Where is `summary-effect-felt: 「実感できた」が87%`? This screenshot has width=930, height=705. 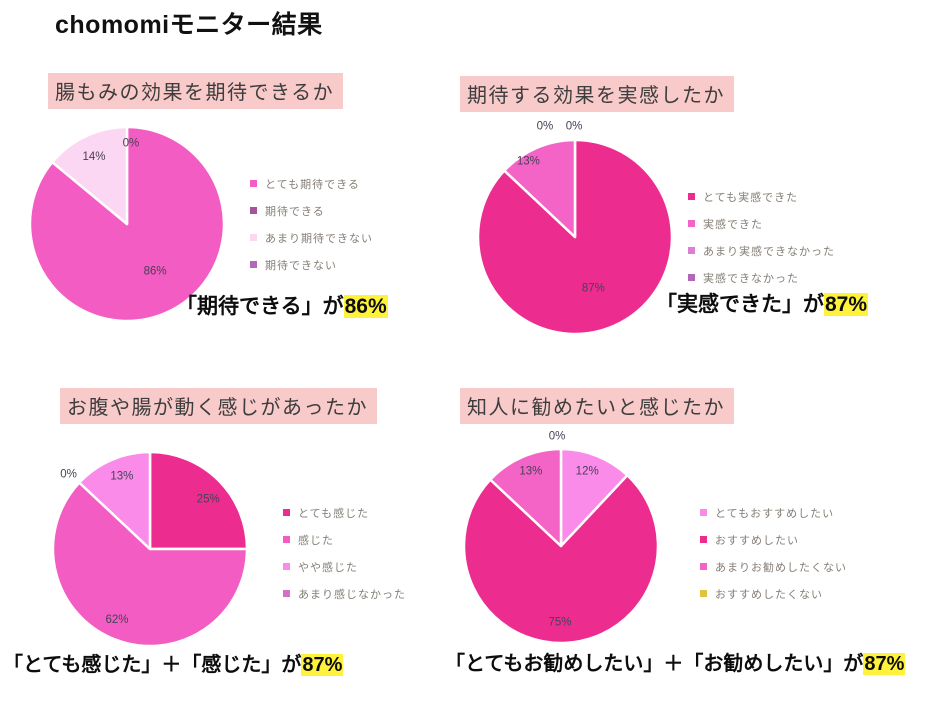 summary-effect-felt: 「実感できた」が87% is located at coordinates (762, 303).